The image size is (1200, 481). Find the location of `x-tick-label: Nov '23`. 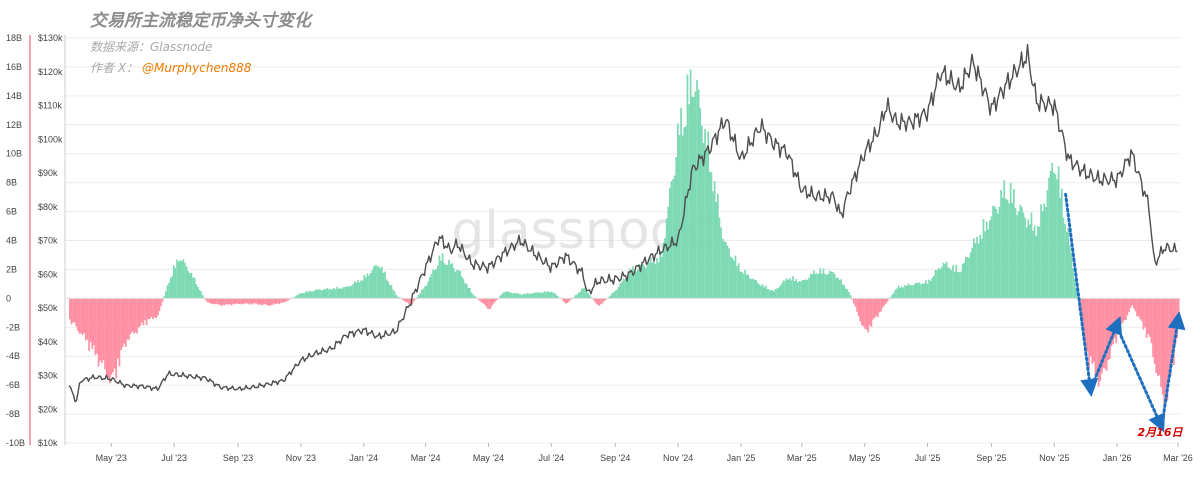

x-tick-label: Nov '23 is located at coordinates (301, 458).